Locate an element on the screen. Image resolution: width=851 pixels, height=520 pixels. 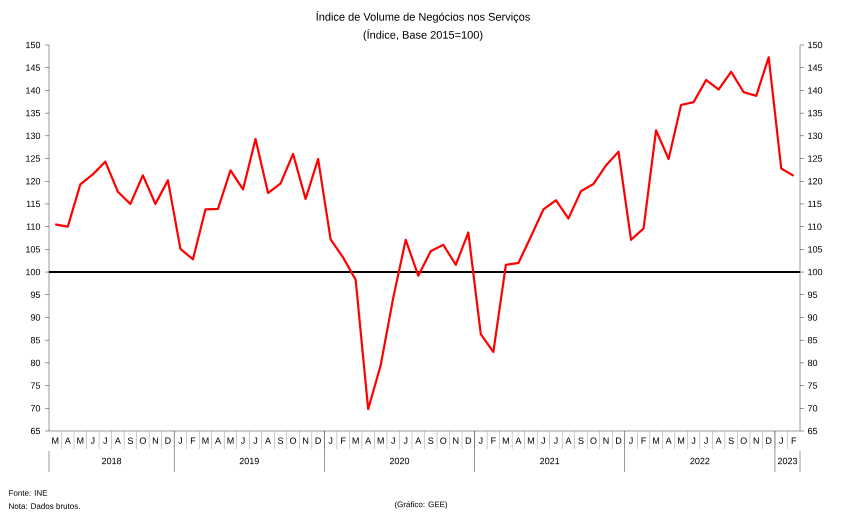
y-tick-label: 120 is located at coordinates (33, 181).